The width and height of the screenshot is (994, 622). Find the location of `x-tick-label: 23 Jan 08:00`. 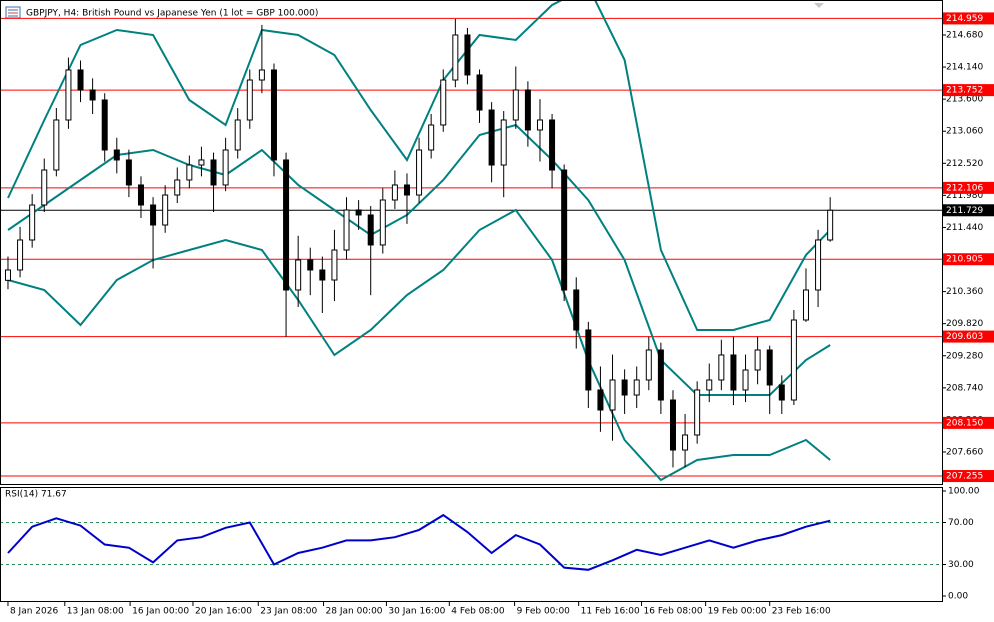

x-tick-label: 23 Jan 08:00 is located at coordinates (288, 612).